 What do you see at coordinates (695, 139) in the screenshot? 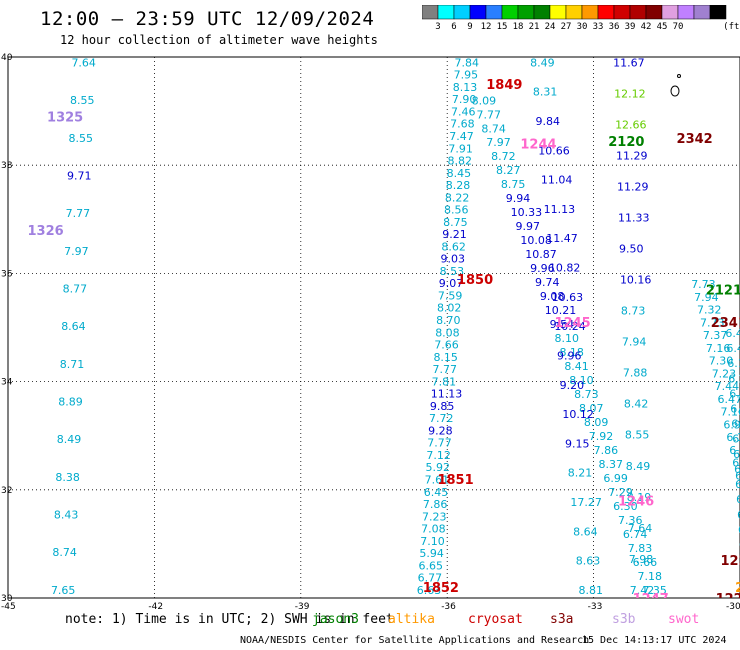
I see `pass-number-label: 2342` at bounding box center [695, 139].